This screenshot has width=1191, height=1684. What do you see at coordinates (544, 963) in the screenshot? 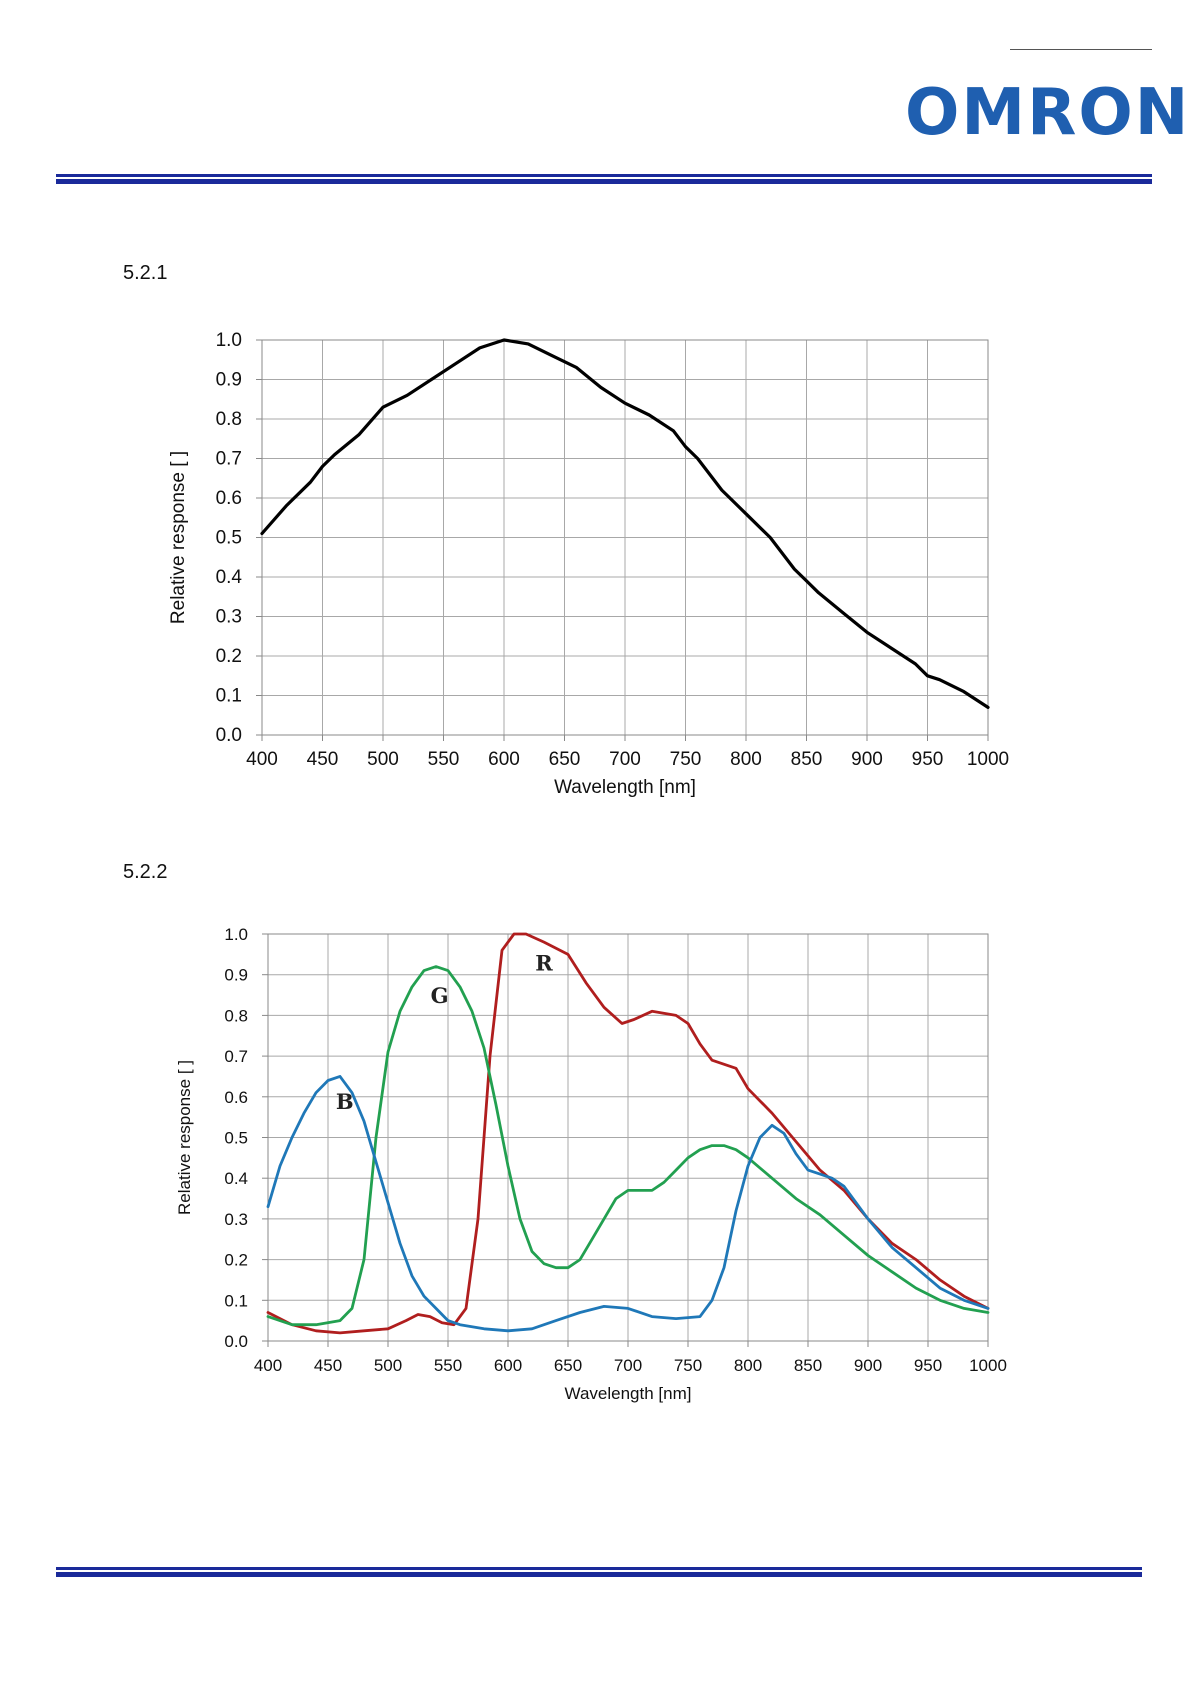
I see `series-label-r: R` at bounding box center [544, 963].